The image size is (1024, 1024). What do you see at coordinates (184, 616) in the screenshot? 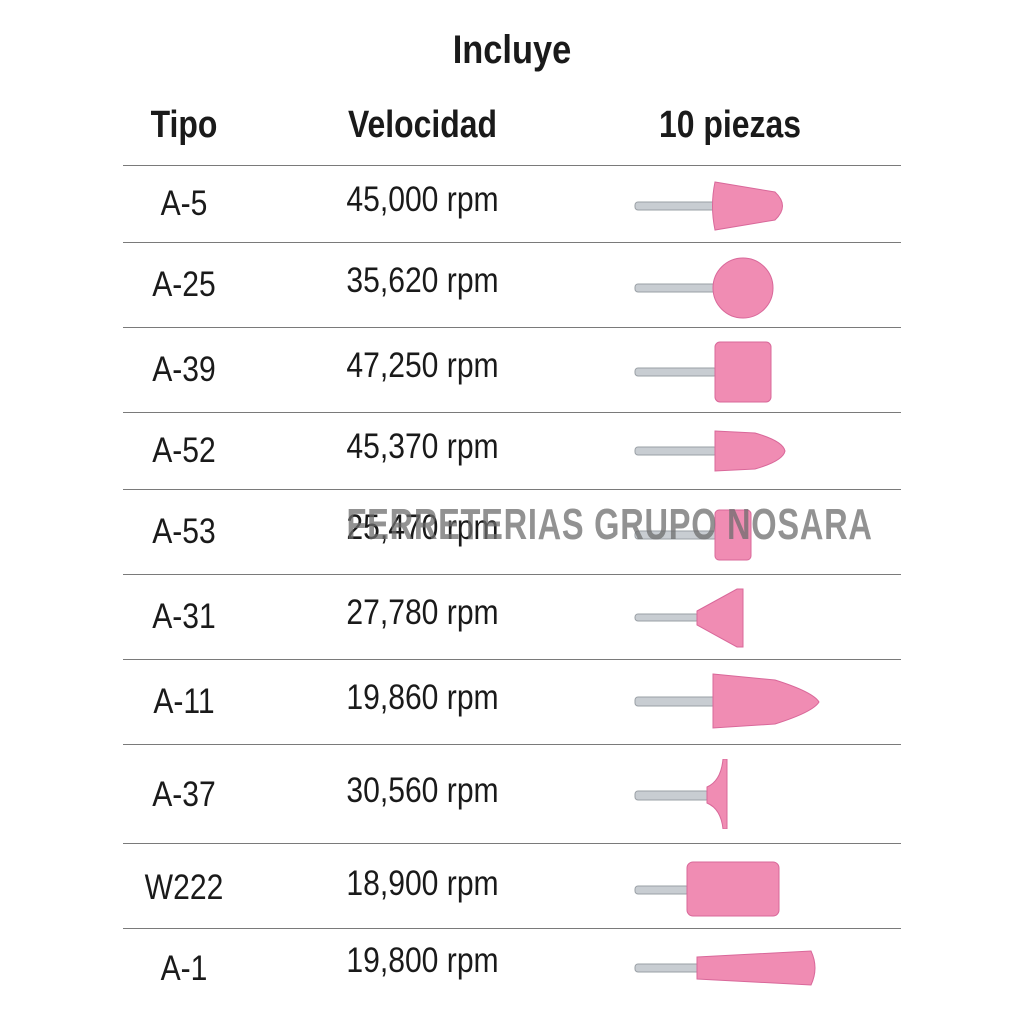
I see `tipo-cell: A-31` at bounding box center [184, 616].